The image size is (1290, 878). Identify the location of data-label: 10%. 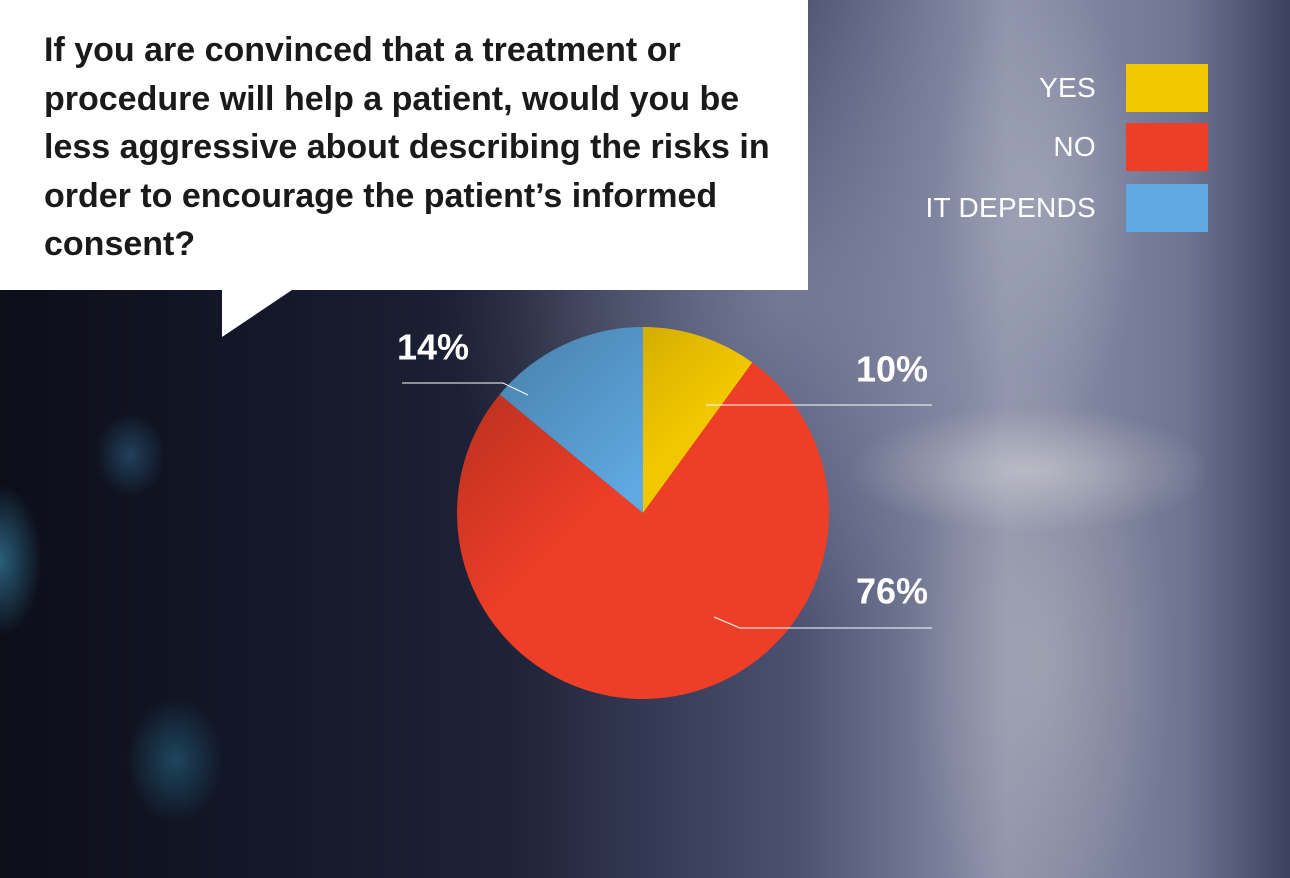
(892, 369).